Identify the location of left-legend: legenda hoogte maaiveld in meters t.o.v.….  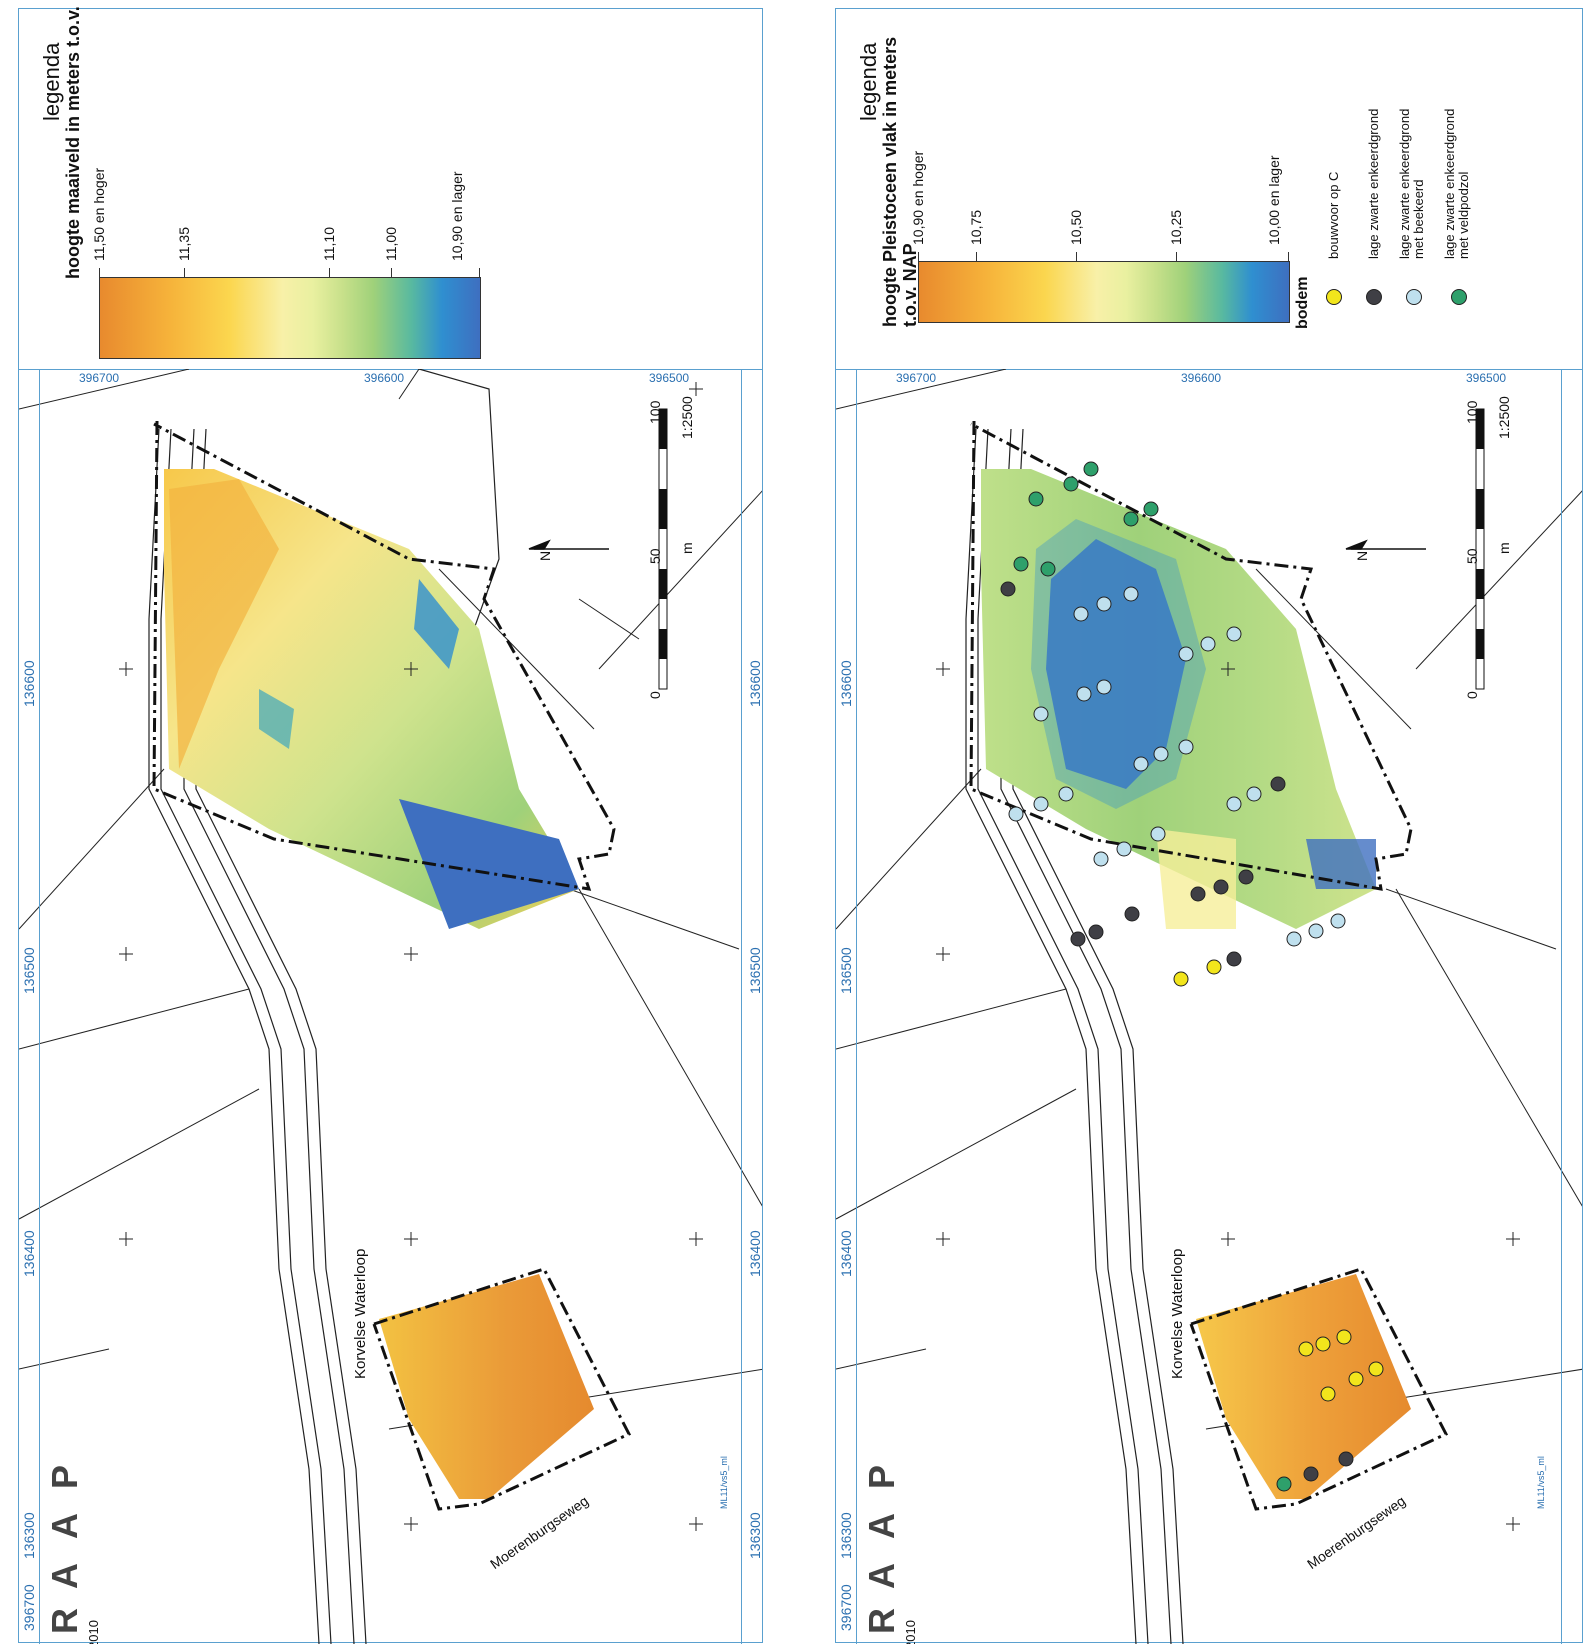
(390, 185).